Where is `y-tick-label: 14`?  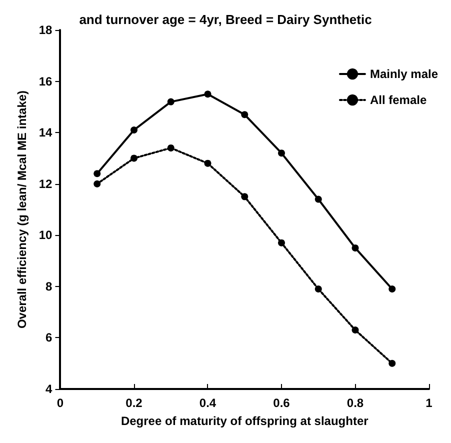 y-tick-label: 14 is located at coordinates (45, 133).